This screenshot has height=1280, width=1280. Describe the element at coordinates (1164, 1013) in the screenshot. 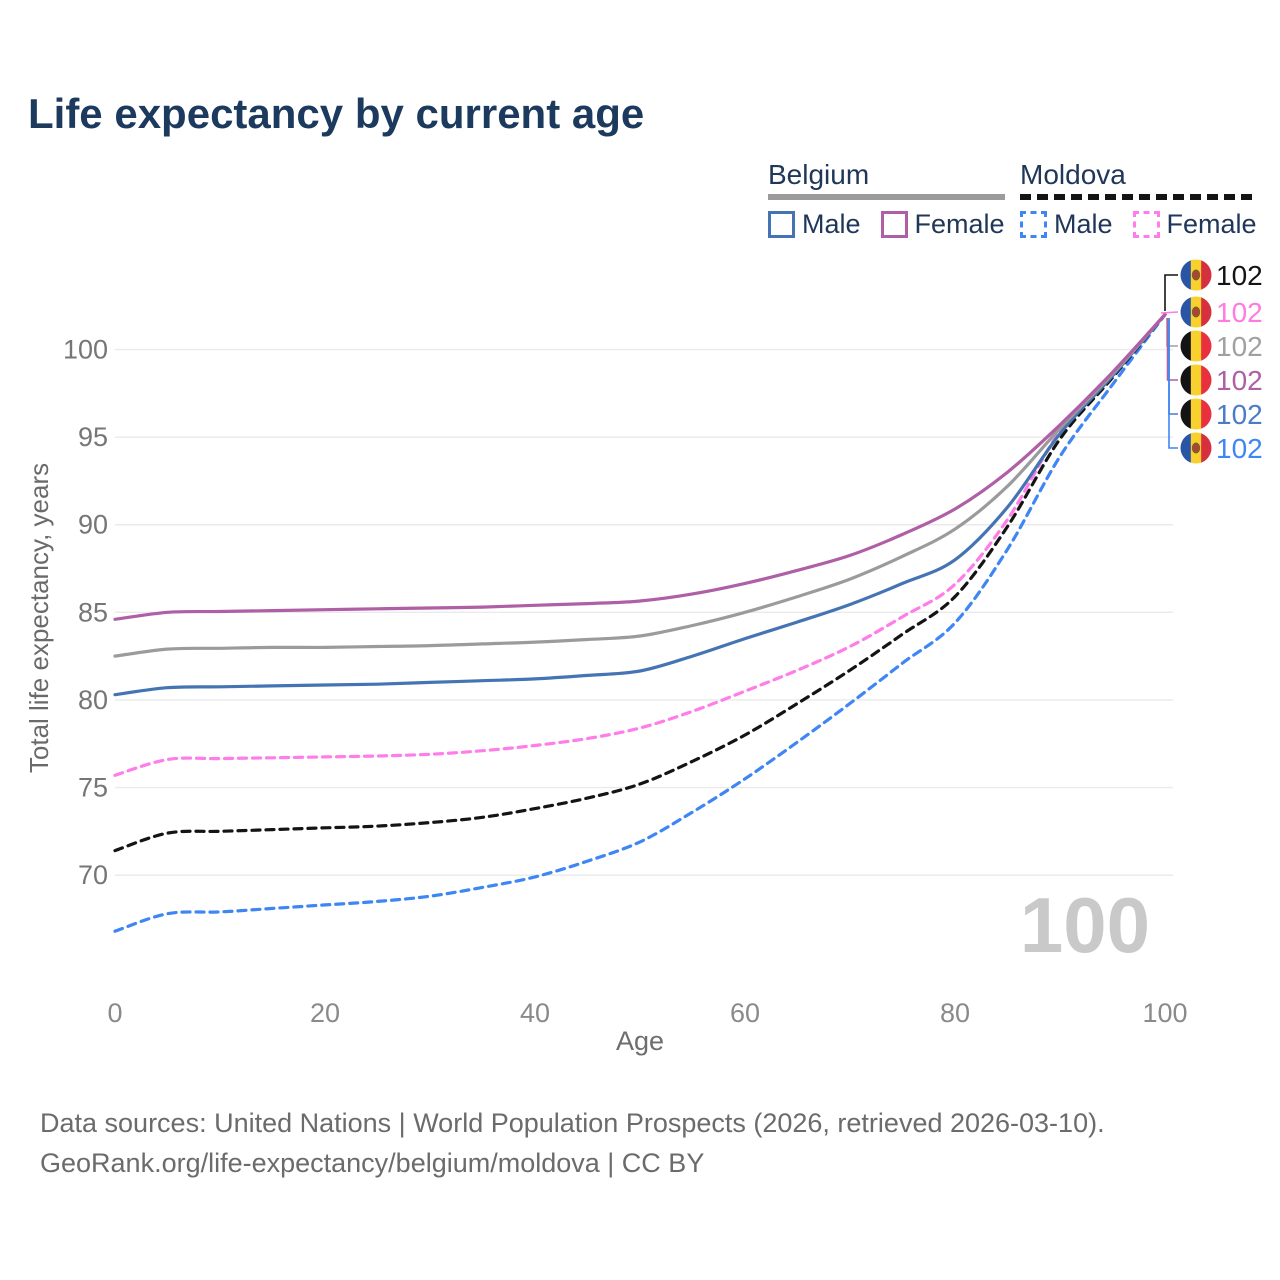

I see `x-tick-label-100: 100` at that location.